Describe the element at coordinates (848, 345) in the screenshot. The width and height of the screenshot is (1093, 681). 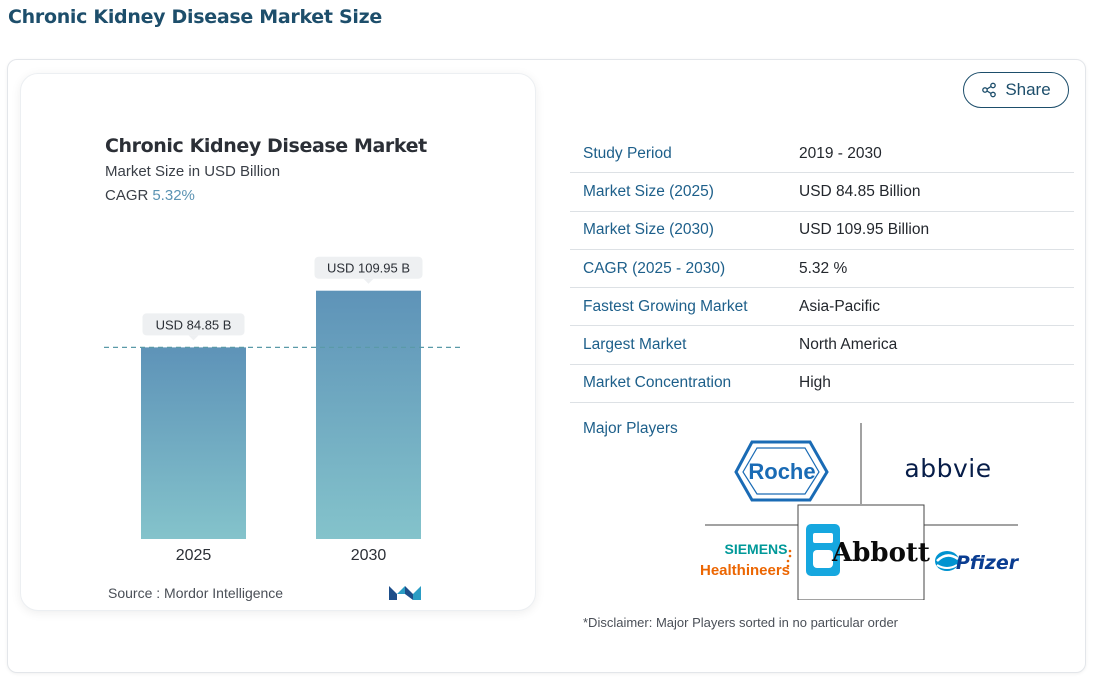
I see `stats-value: North America` at that location.